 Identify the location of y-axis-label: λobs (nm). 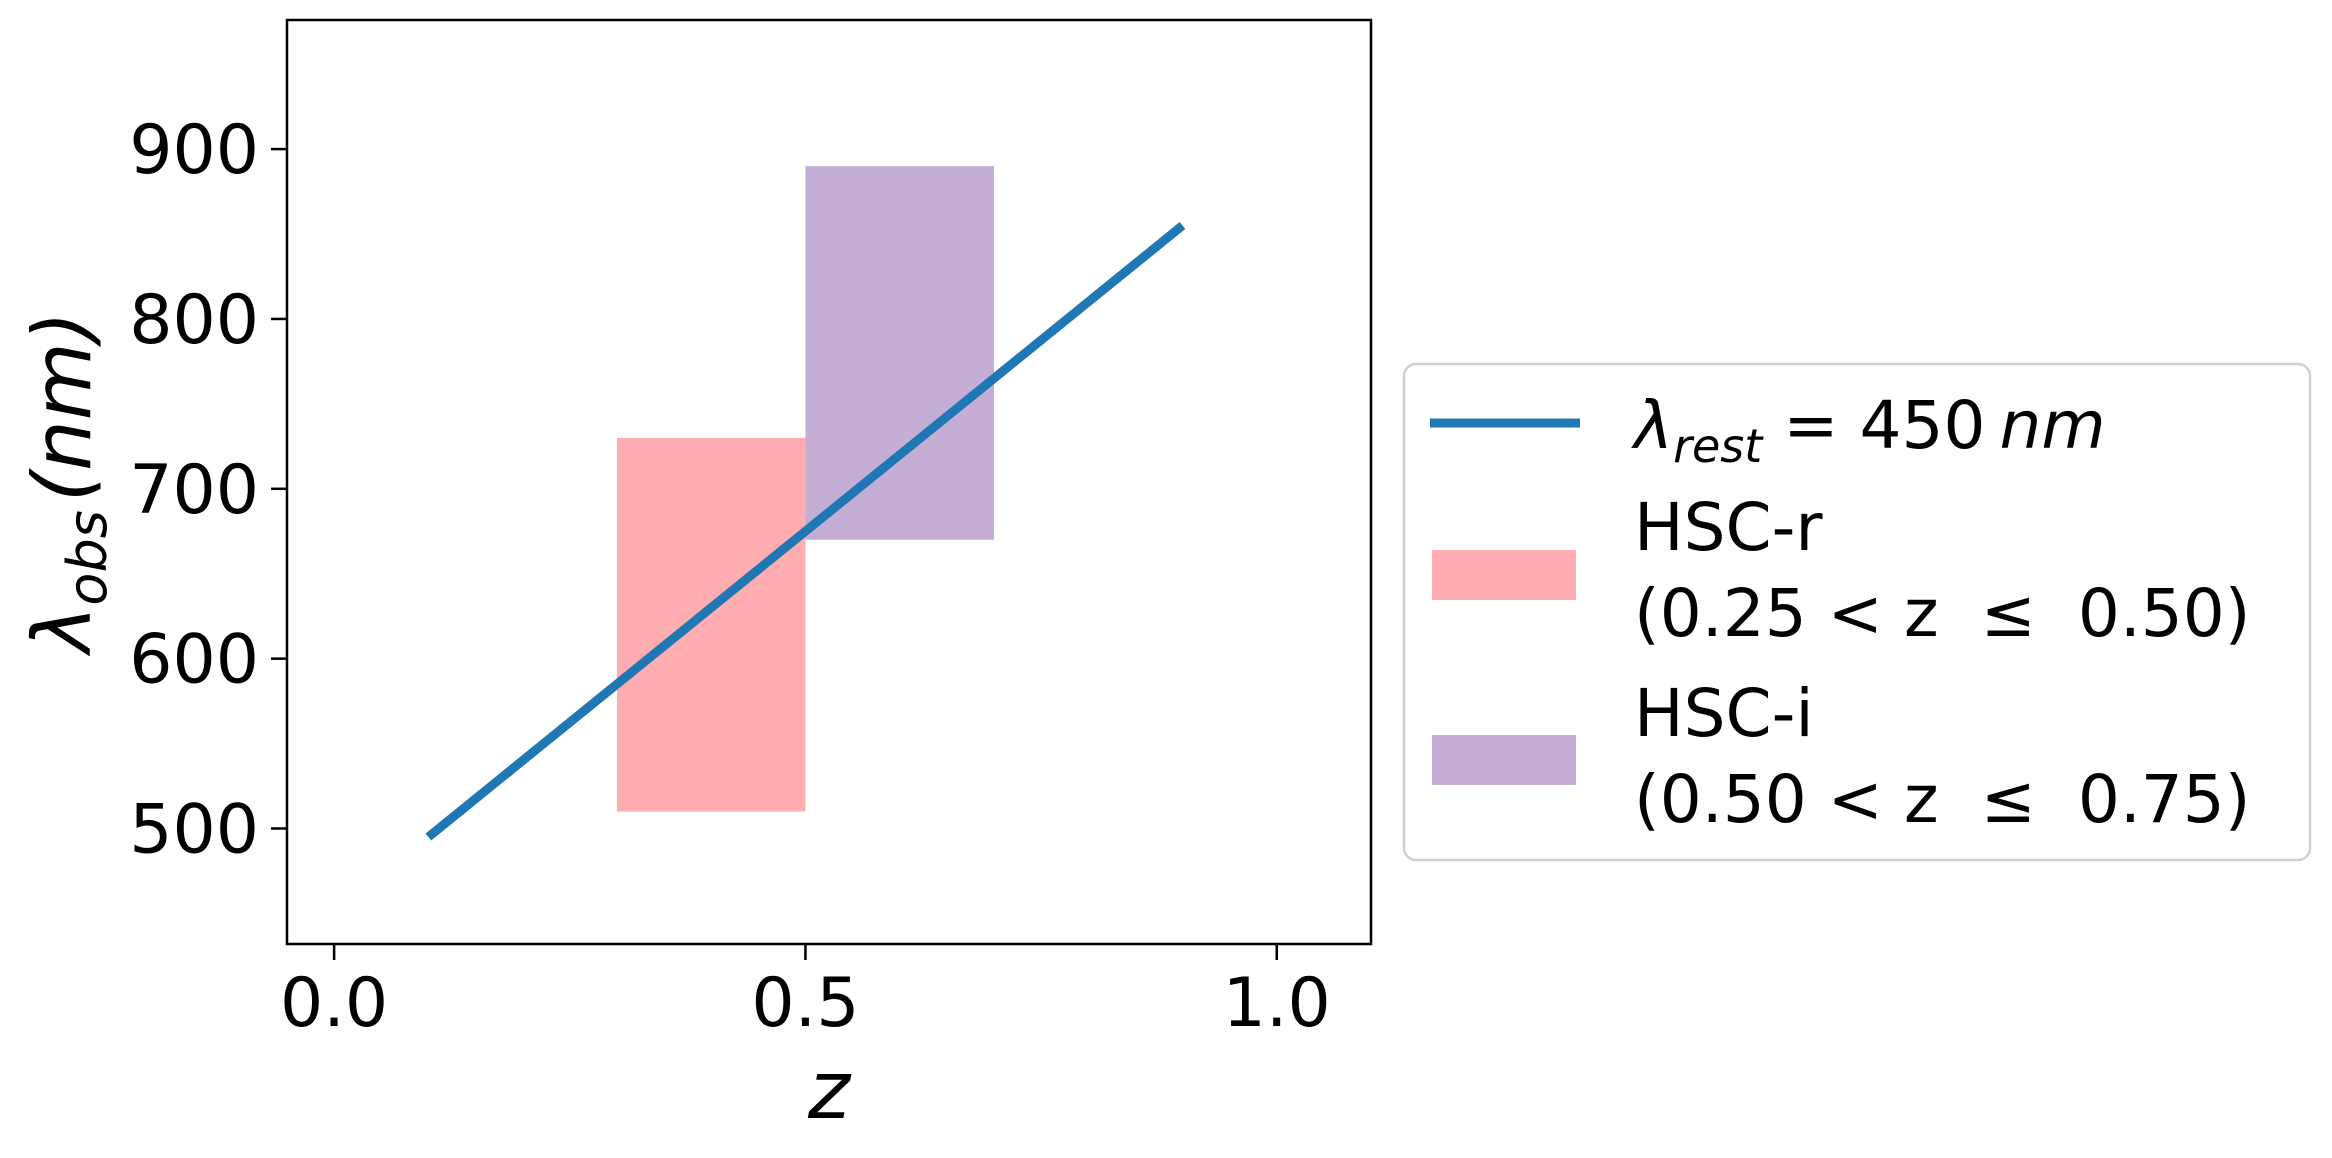
(67, 484).